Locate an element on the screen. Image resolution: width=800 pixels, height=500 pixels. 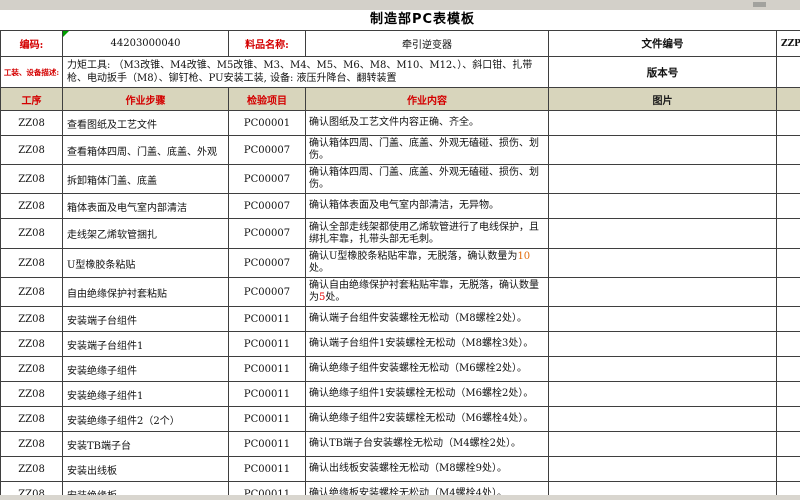
code-label-cell: 编码: is located at coordinates (31, 43).